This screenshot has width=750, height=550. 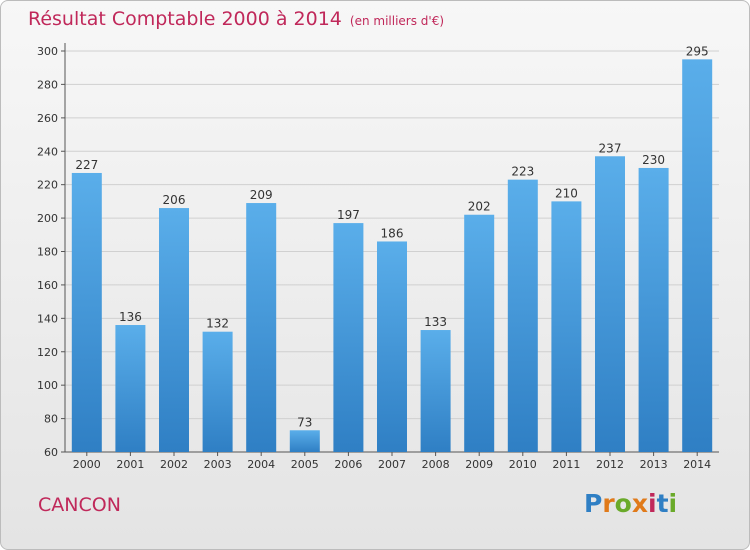 What do you see at coordinates (435, 322) in the screenshot?
I see `data-label: 133` at bounding box center [435, 322].